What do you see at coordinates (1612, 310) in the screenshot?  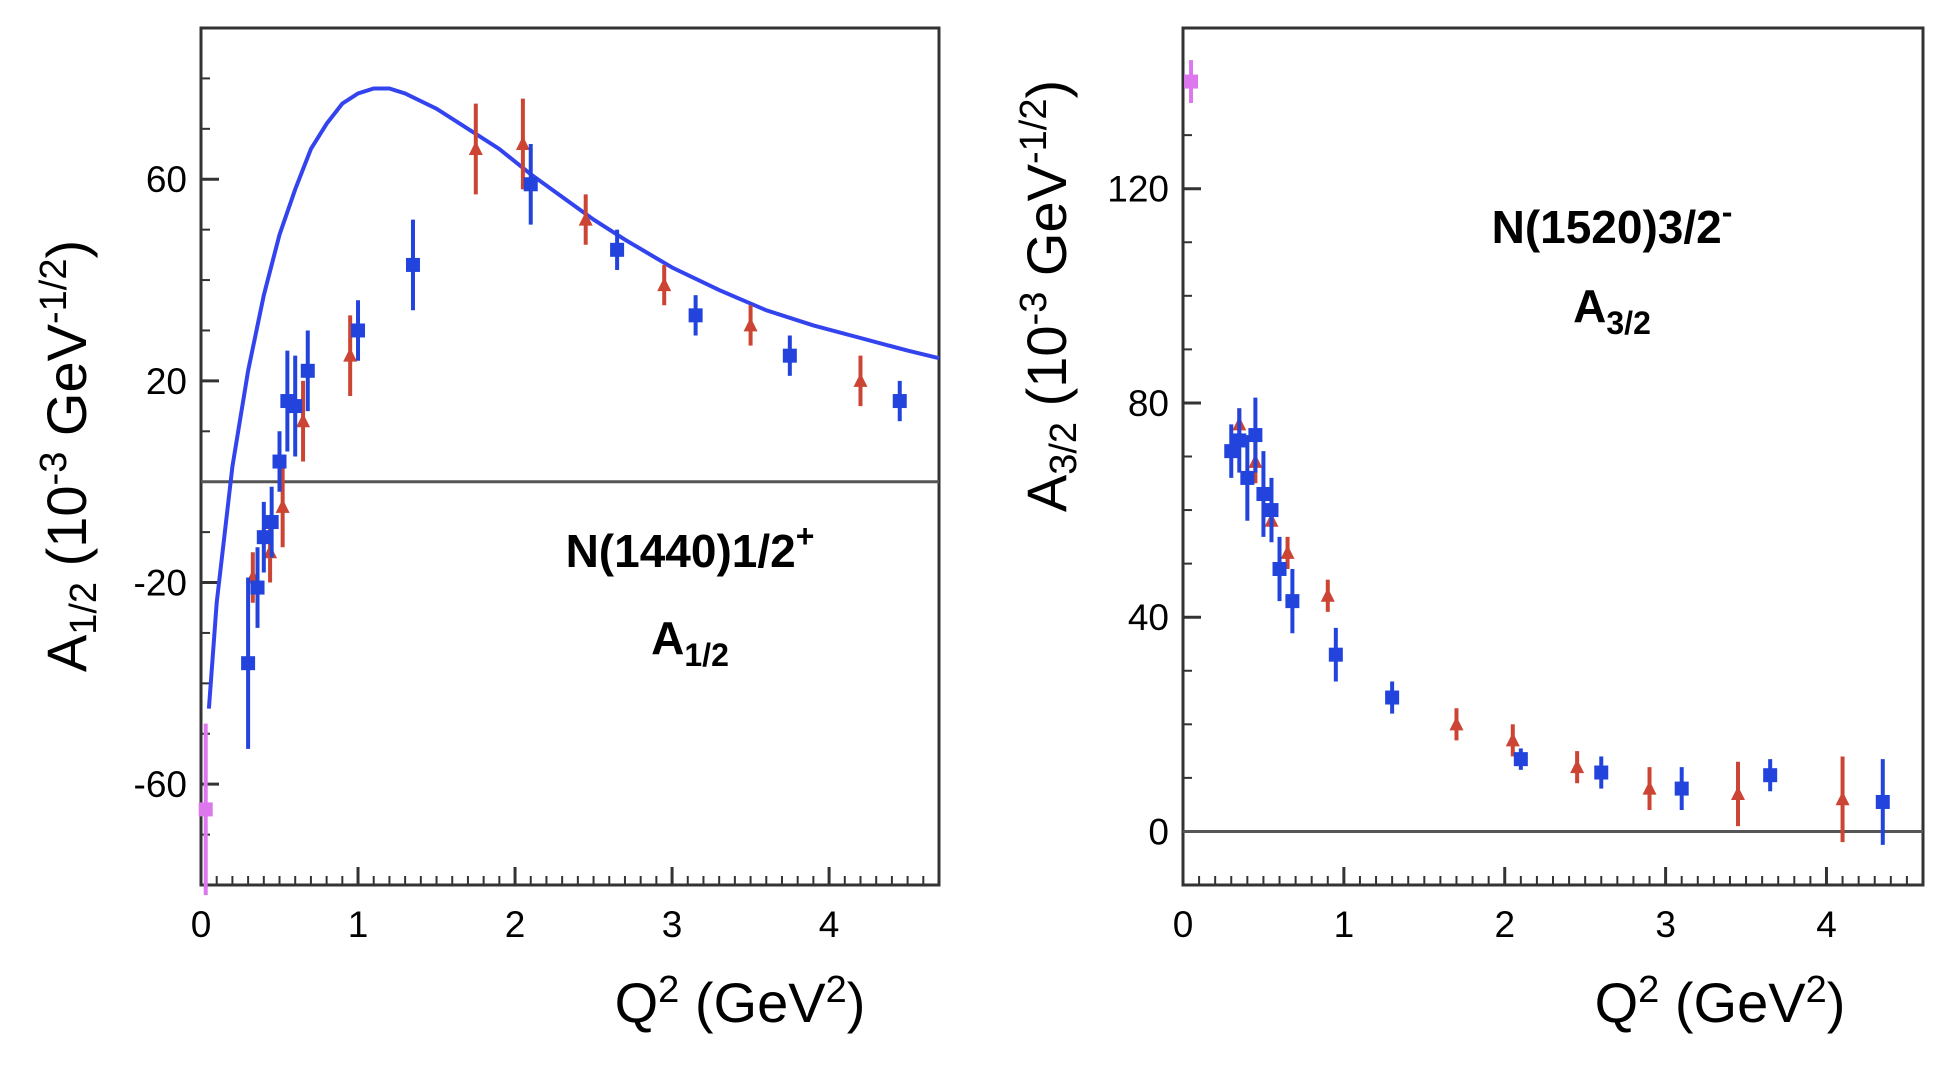 I see `right-annotation-amplitude: A3/2` at bounding box center [1612, 310].